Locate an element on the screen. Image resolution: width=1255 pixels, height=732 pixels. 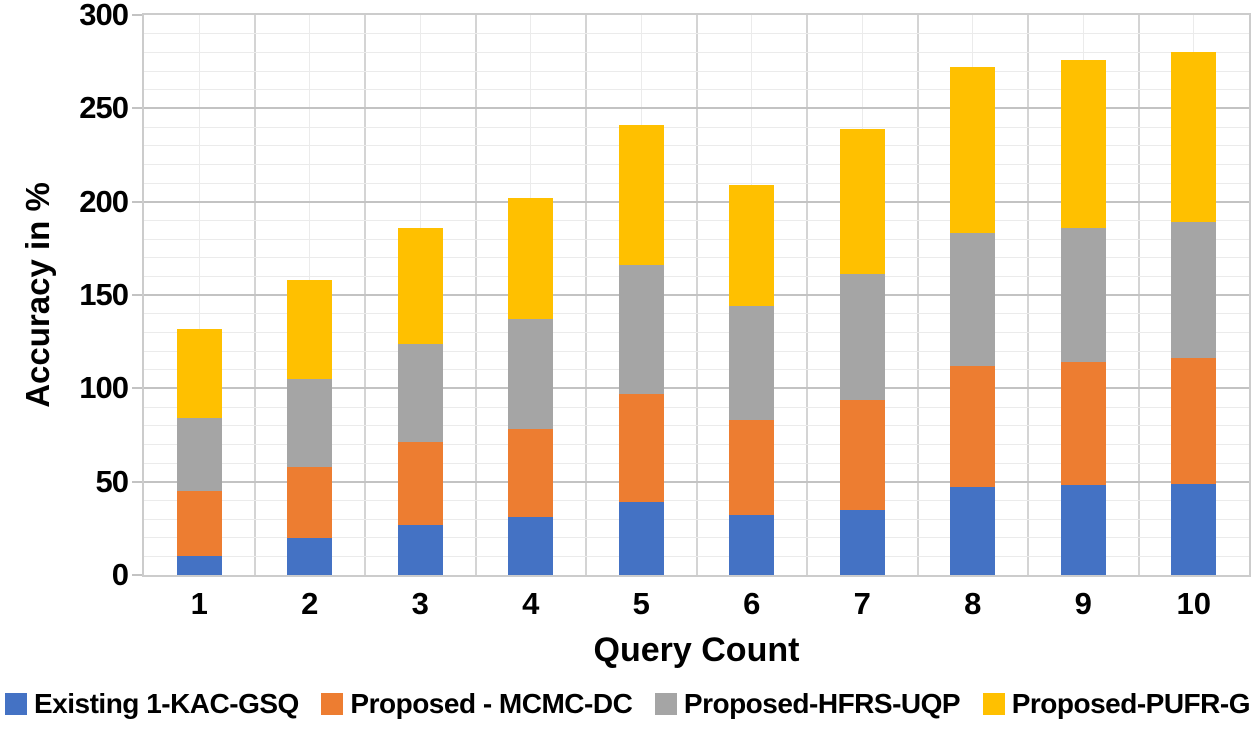
legend-label: Proposed - MCMC-DC is located at coordinates (491, 703).